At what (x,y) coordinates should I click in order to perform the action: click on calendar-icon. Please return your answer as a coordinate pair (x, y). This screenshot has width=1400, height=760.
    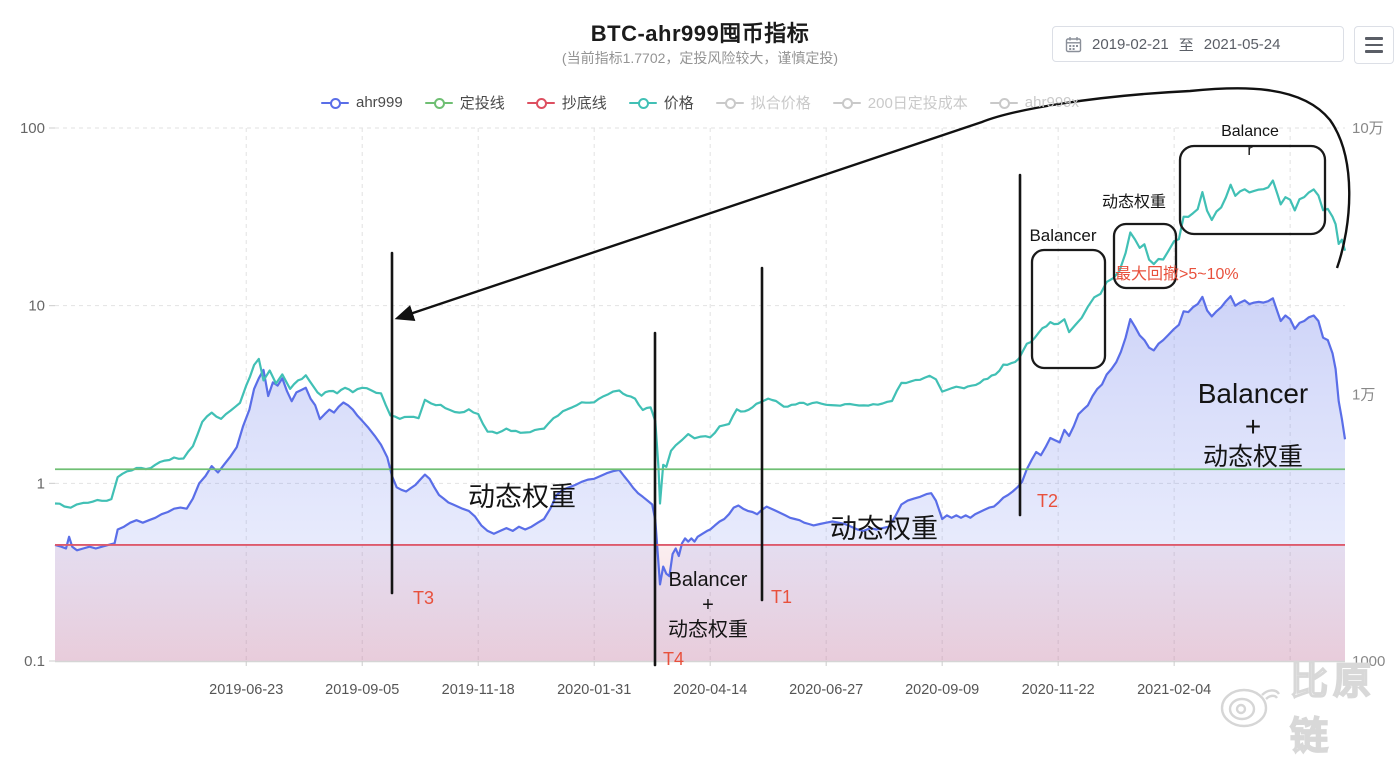
    Looking at the image, I should click on (1073, 44).